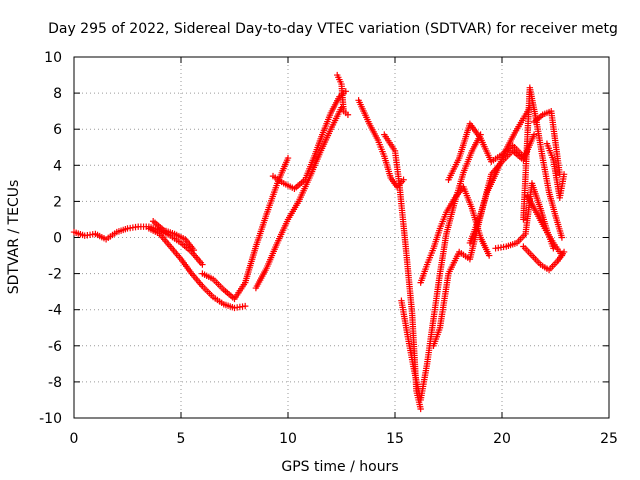  Describe the element at coordinates (55, 275) in the screenshot. I see `y-tick-label: -2` at that location.